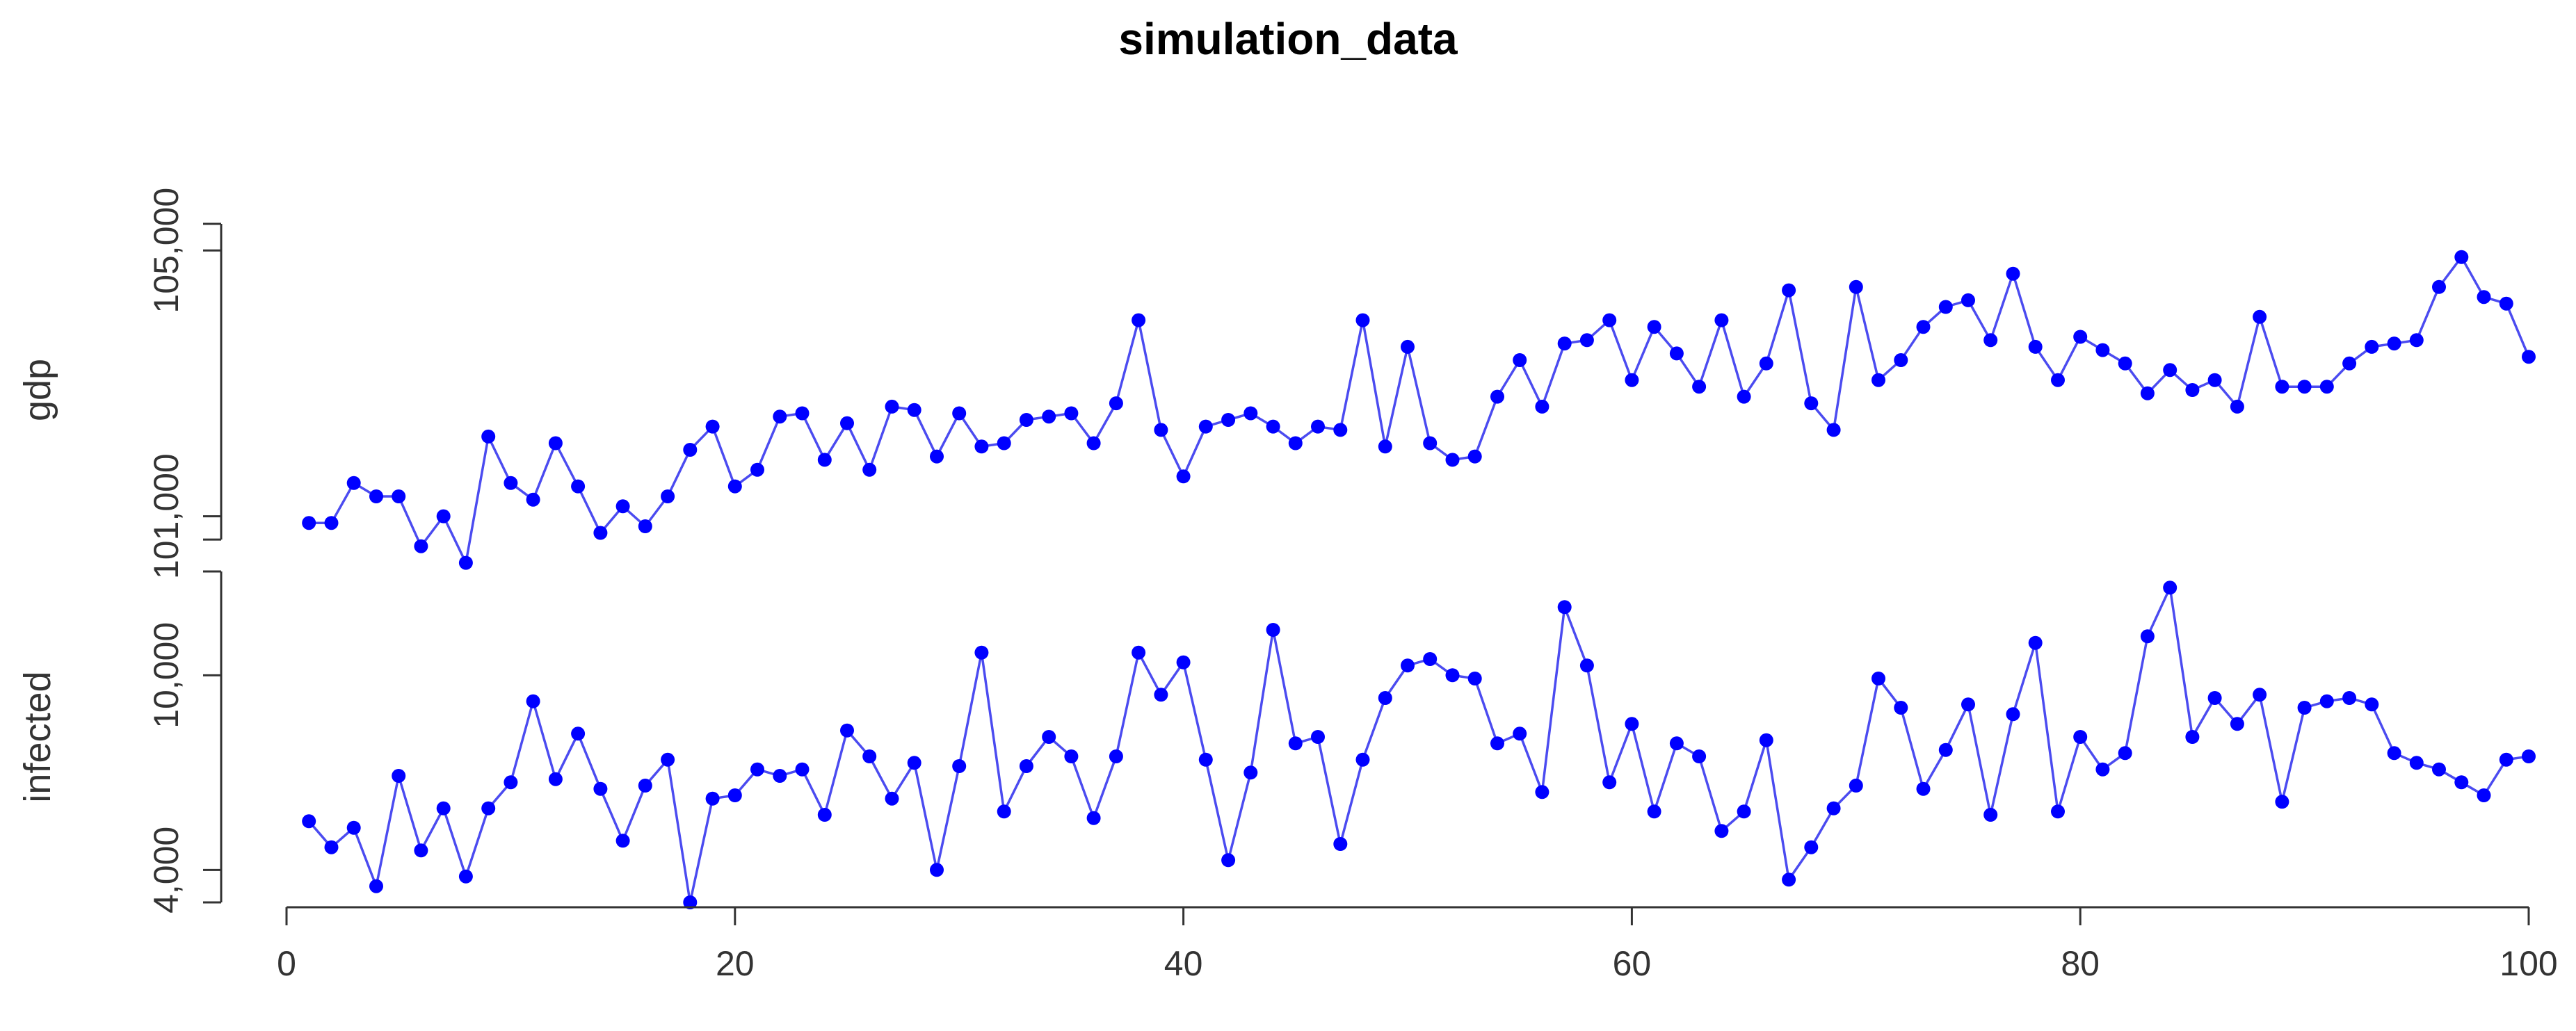  I want to click on x-axis: 0 20 40 60 80 100, so click(1417, 945).